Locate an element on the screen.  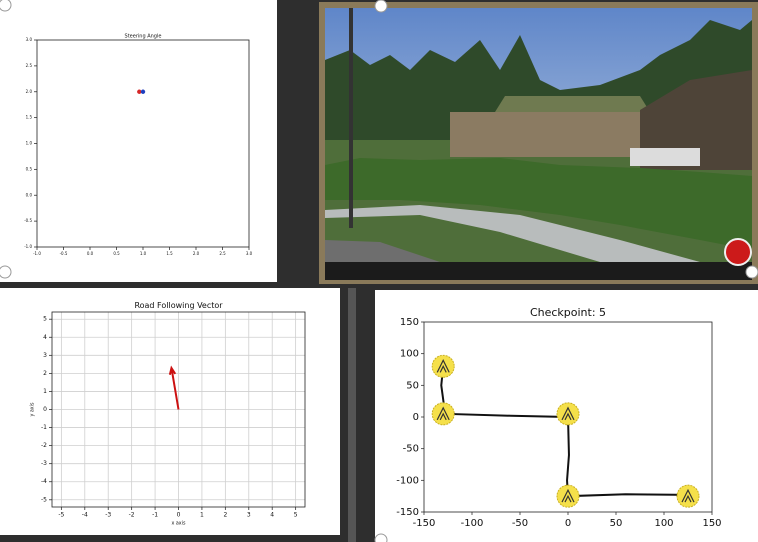
y-tick-label: 2.5 is located at coordinates (29, 65).